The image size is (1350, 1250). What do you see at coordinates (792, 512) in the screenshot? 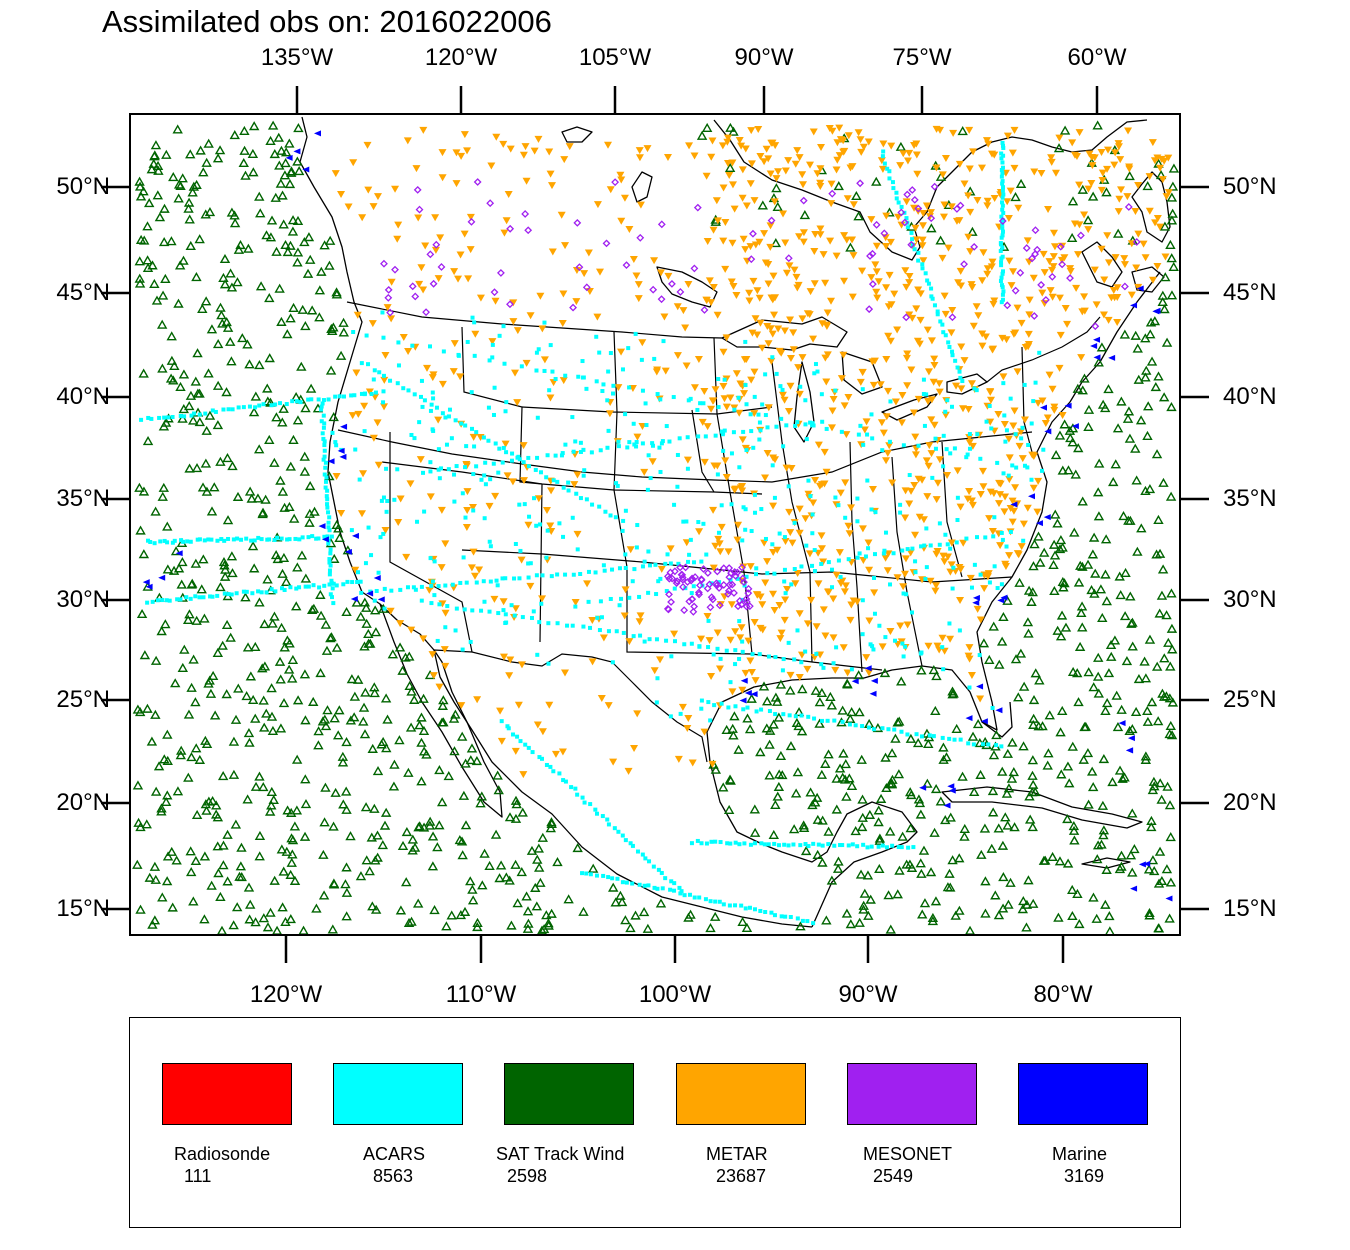
I see `state-borders` at bounding box center [792, 512].